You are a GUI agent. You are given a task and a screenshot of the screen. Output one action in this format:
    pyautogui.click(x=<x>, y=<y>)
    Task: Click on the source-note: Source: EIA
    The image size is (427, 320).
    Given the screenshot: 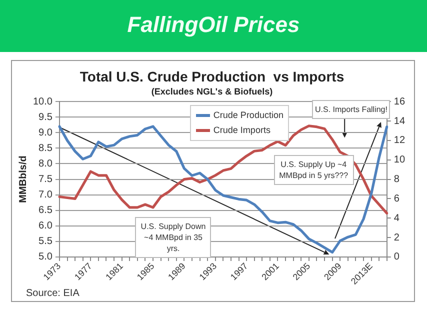 What is the action you would take?
    pyautogui.click(x=53, y=293)
    